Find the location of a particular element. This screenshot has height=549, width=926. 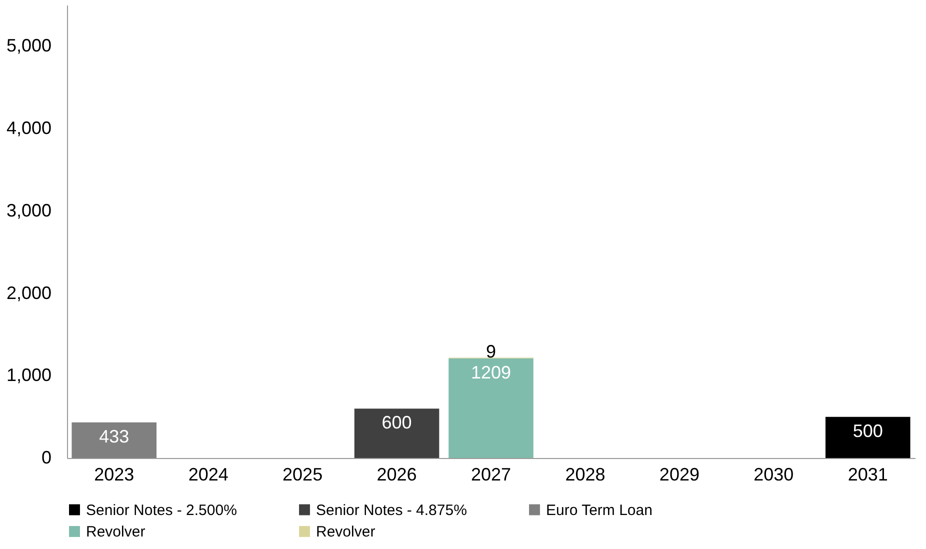

data-label: 500 is located at coordinates (867, 430).